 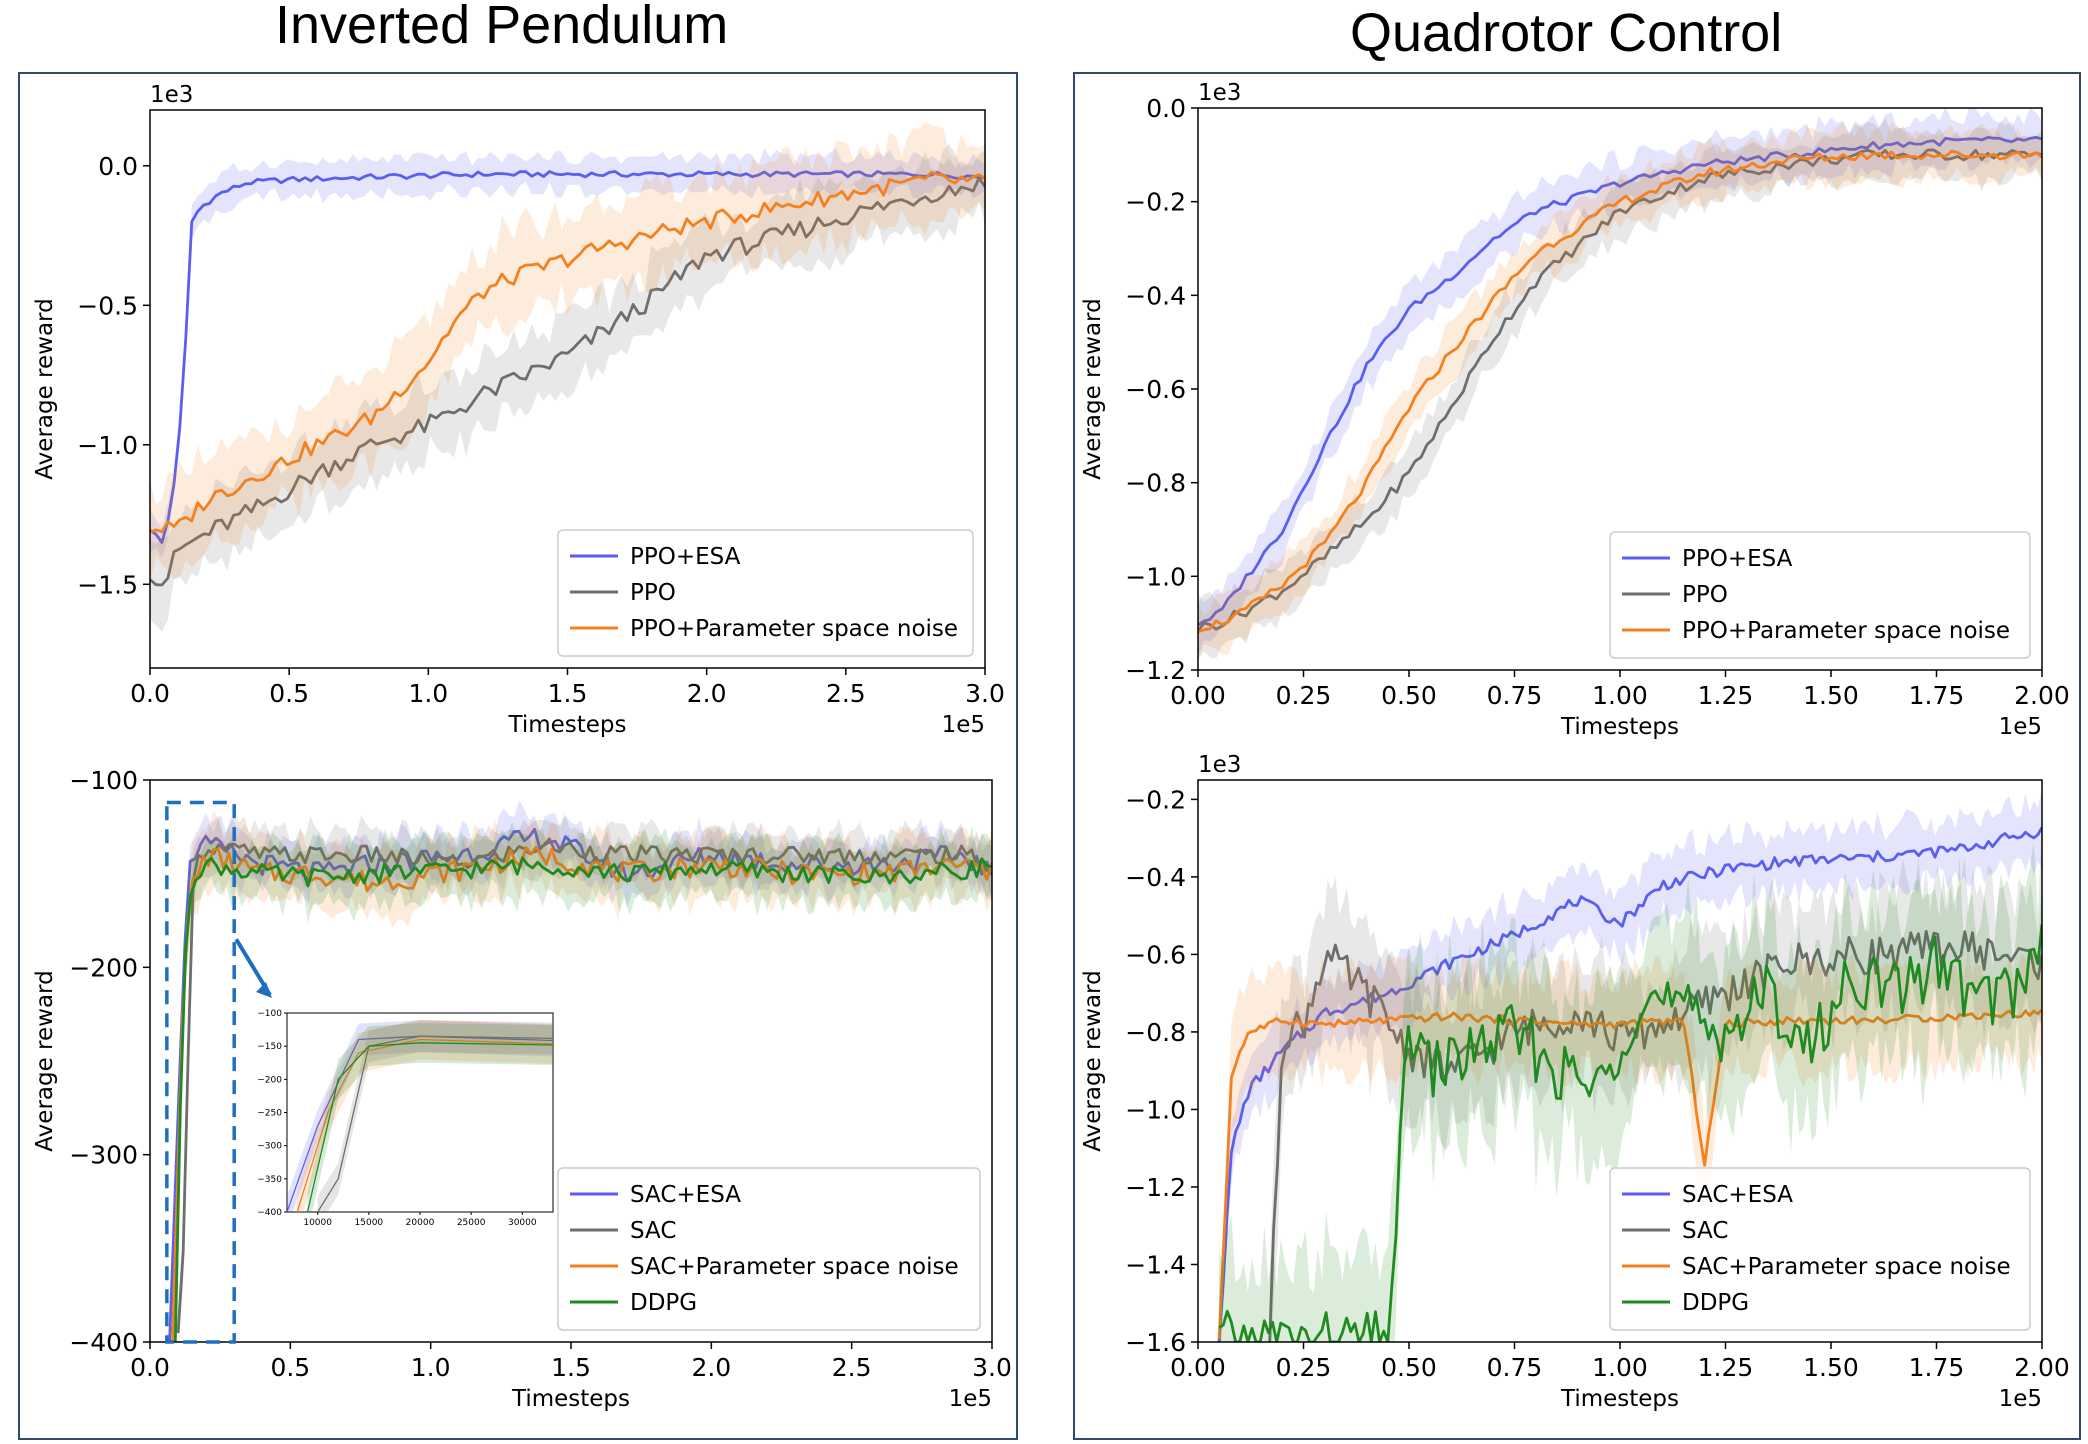 I want to click on band-sac-parameter-space-noise, so click(x=1630, y=1145).